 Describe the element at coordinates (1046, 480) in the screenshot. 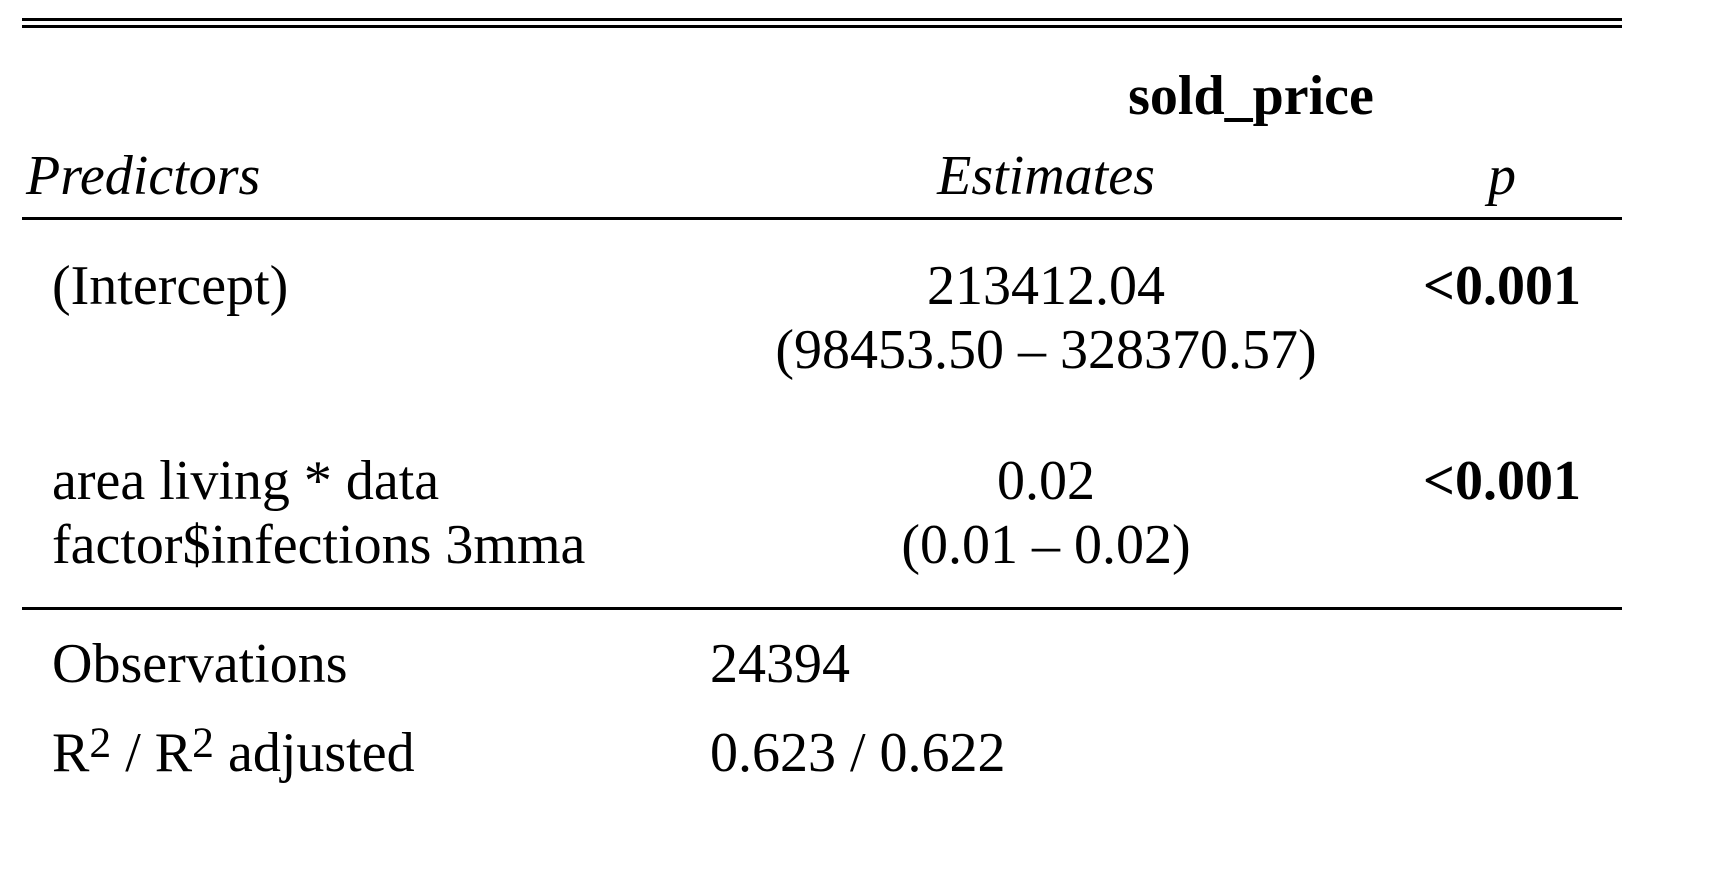

I see `estimate-value: 0.02` at that location.